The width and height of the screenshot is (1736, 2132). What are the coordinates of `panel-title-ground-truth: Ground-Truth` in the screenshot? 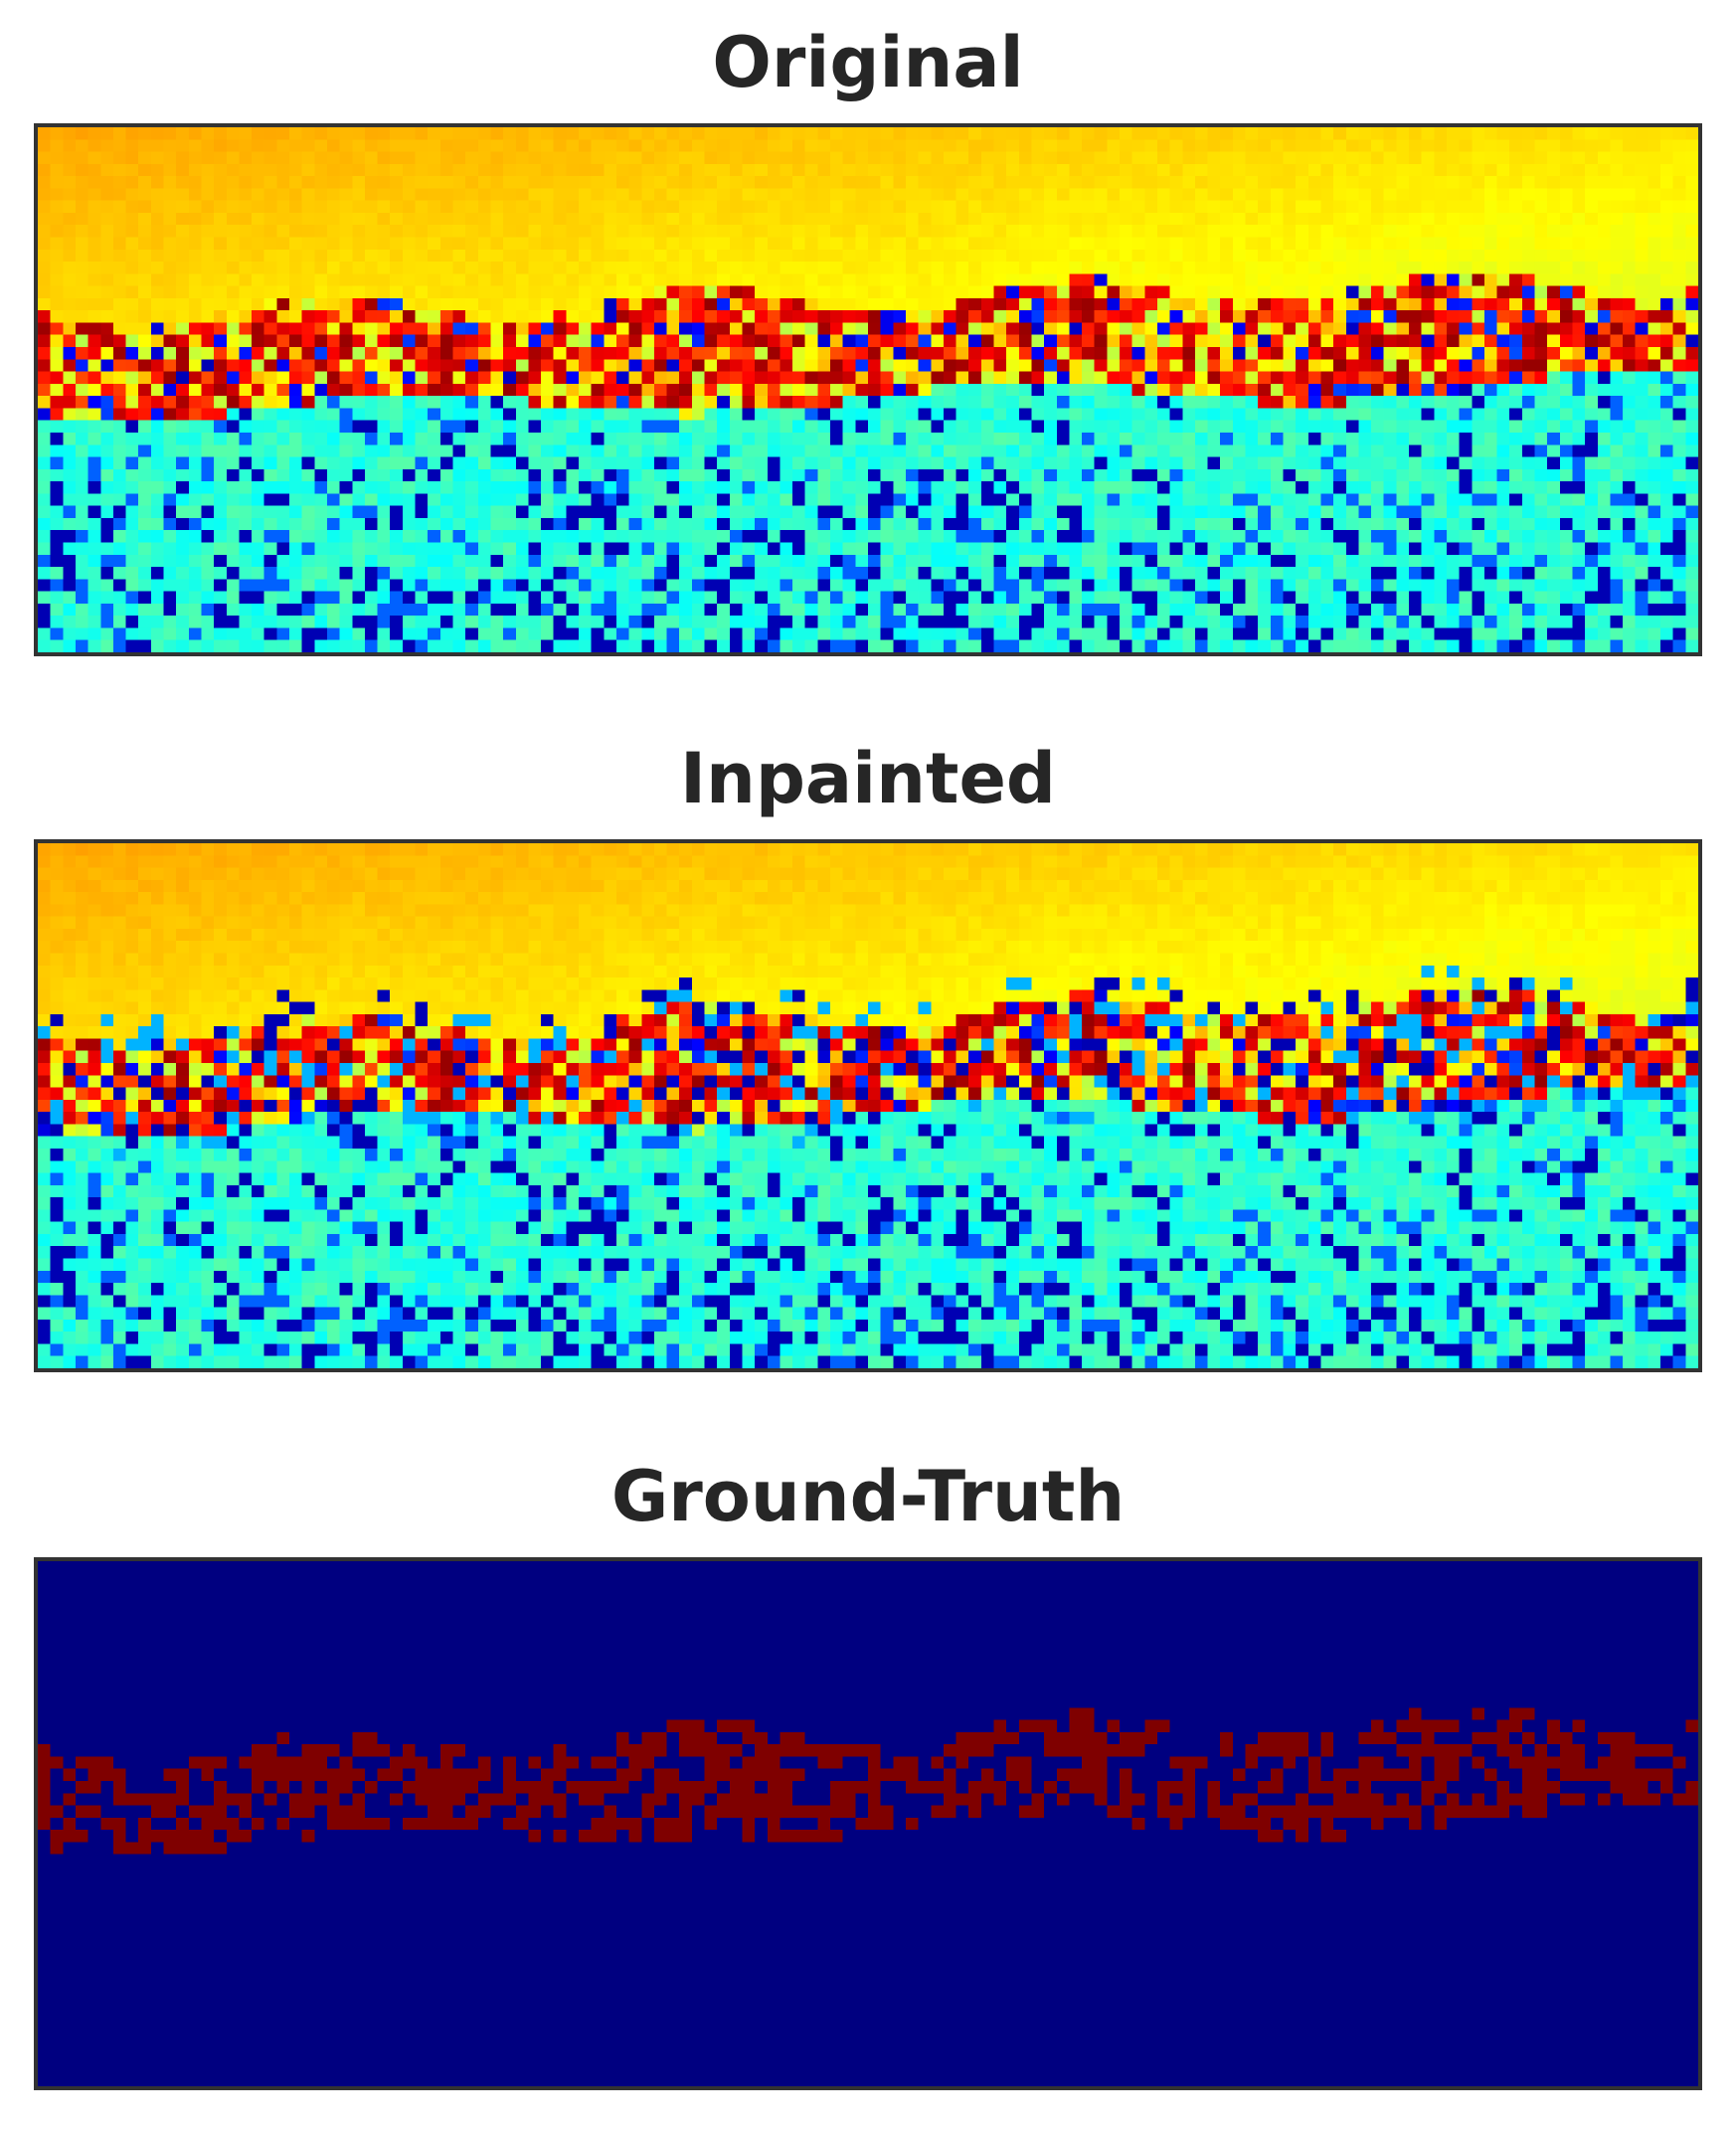 It's located at (868, 1496).